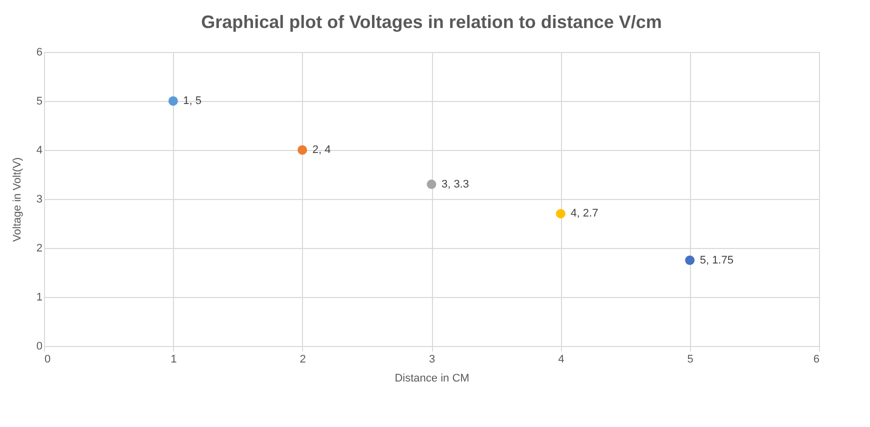 This screenshot has width=870, height=427. I want to click on x-tick-label: 1, so click(173, 360).